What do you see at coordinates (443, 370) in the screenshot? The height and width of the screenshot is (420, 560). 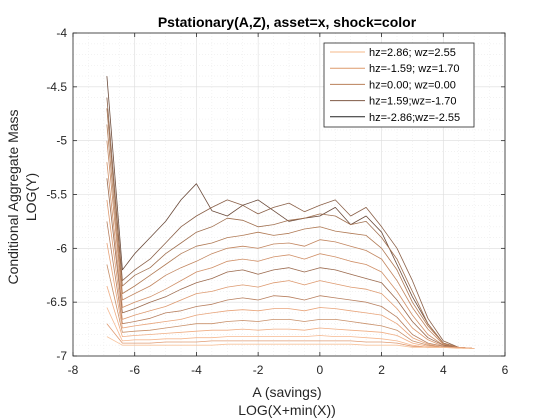 I see `x-tick-label: 4` at bounding box center [443, 370].